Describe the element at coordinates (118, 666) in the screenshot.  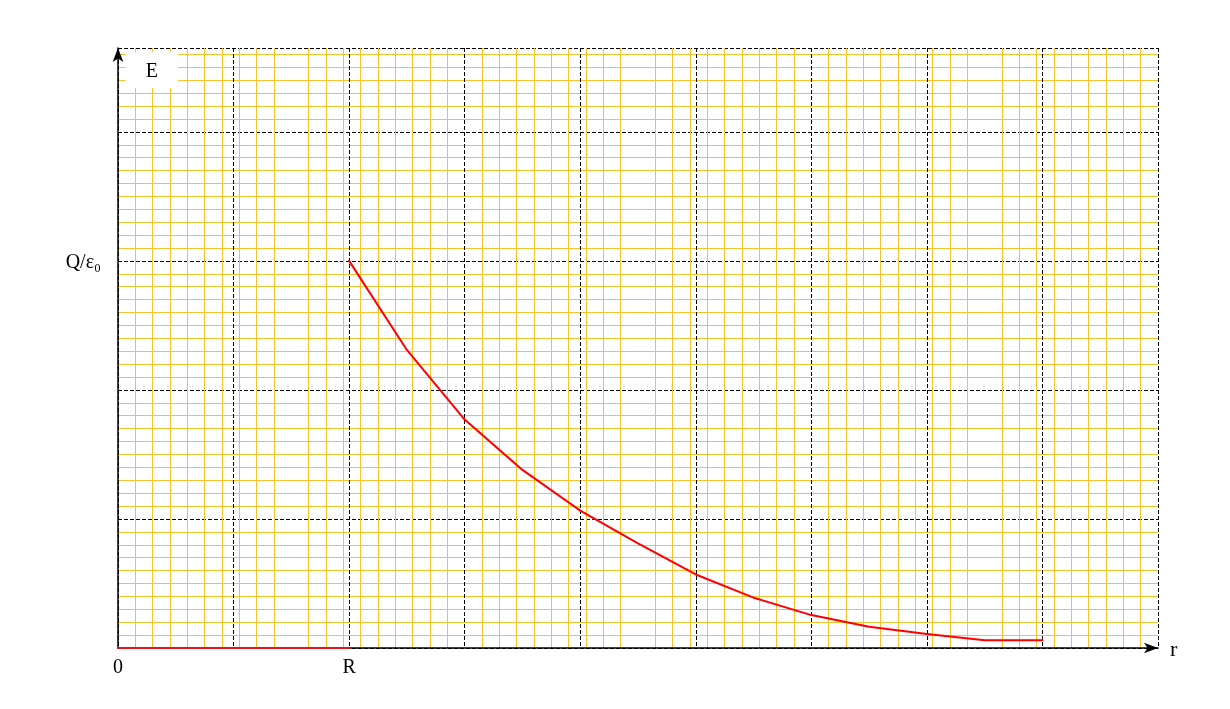
I see `x-tick-label: 0` at that location.